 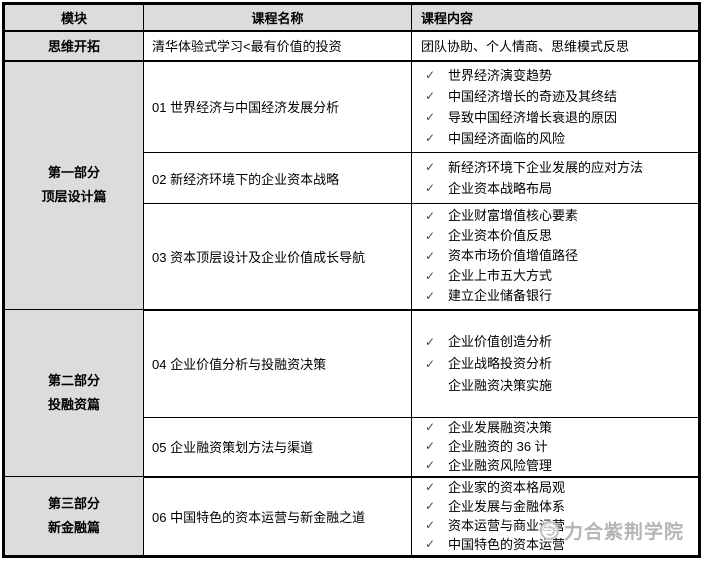 What do you see at coordinates (73, 393) in the screenshot?
I see `module-cell-part2: 第二部分 投融资篇` at bounding box center [73, 393].